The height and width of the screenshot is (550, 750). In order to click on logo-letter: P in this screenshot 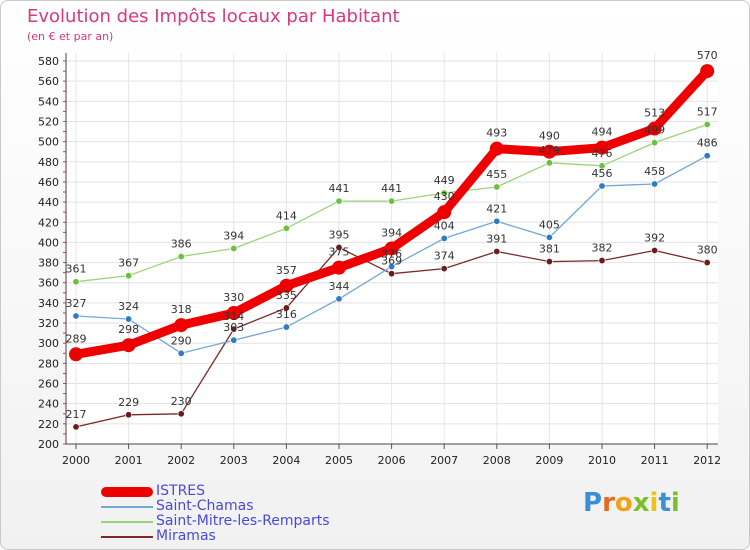, I will do `click(593, 503)`.